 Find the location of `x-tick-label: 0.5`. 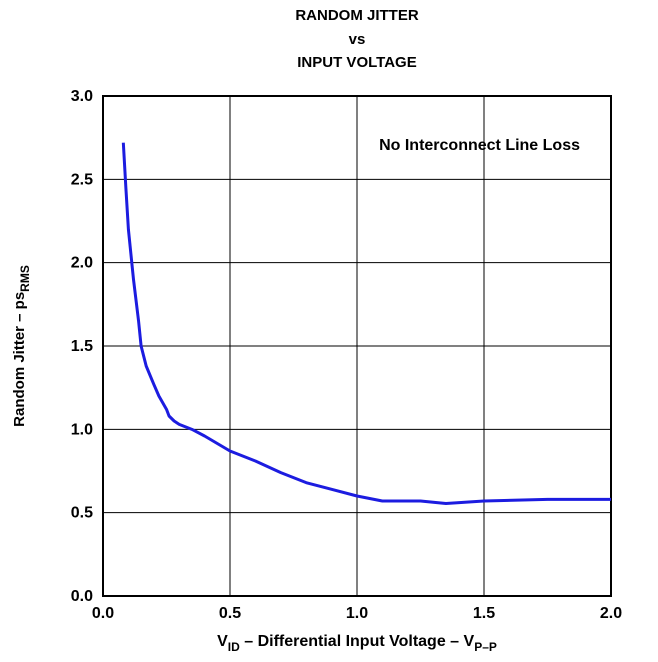

x-tick-label: 0.5 is located at coordinates (230, 613).